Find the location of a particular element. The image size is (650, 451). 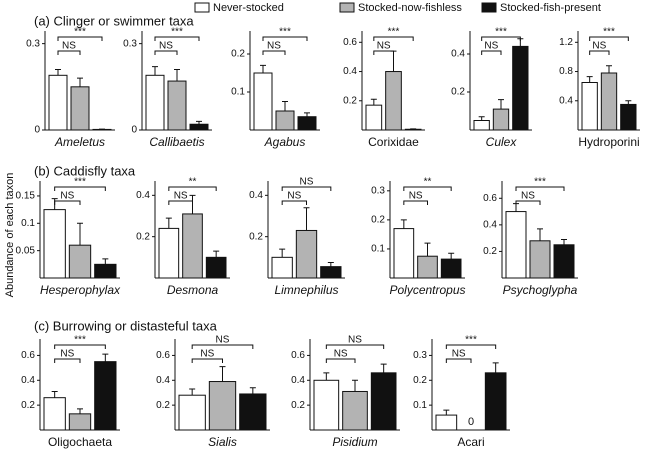

panel-title: Pisidium is located at coordinates (354, 442).